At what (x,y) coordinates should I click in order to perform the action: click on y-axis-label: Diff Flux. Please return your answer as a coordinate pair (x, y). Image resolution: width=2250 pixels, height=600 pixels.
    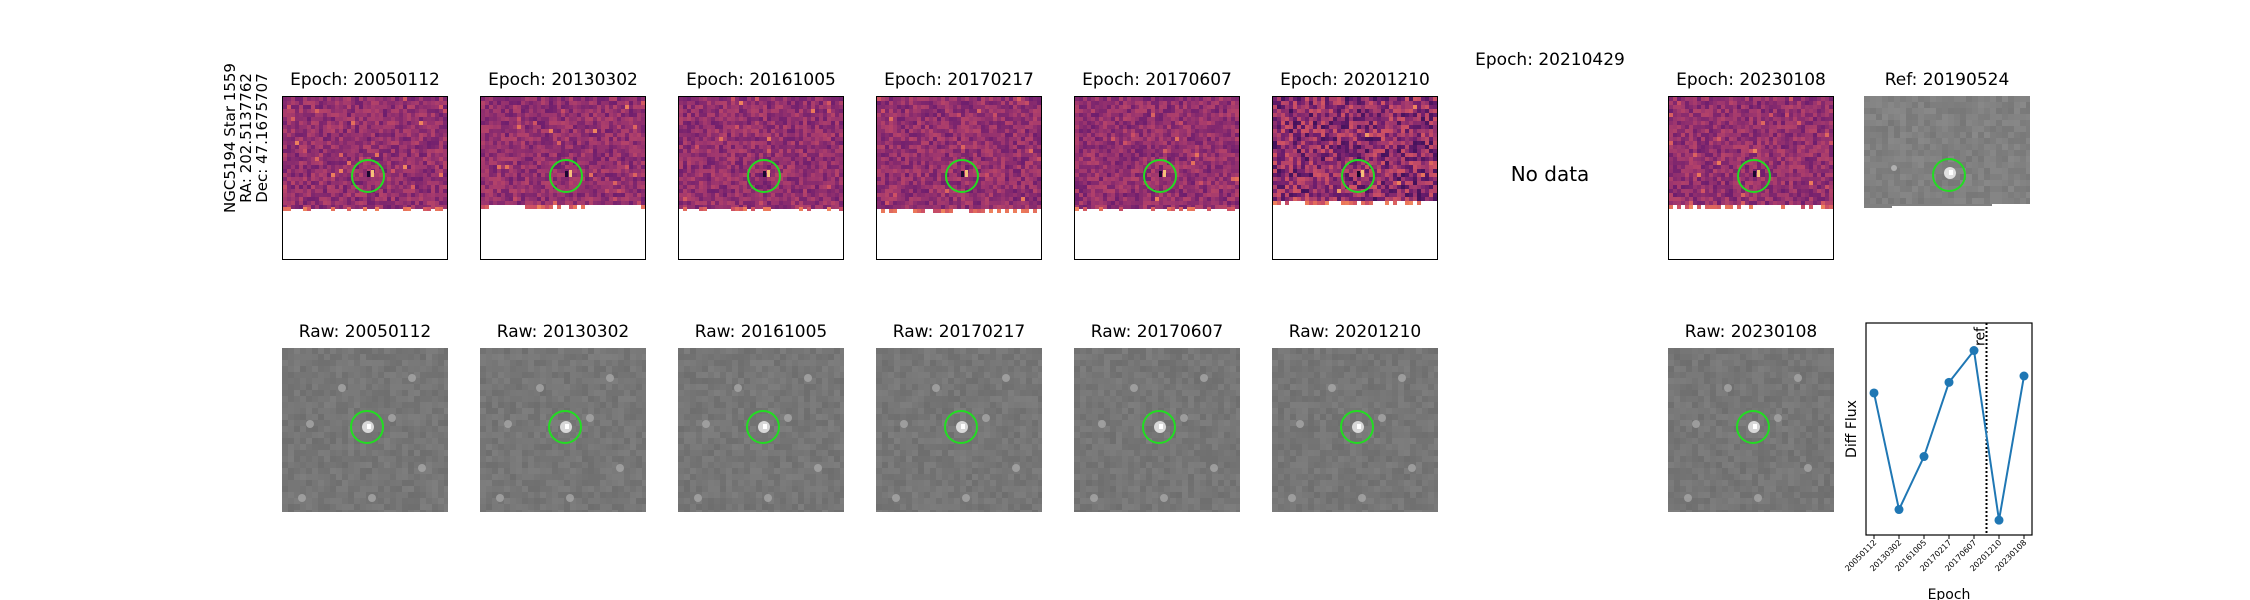
    Looking at the image, I should click on (1852, 429).